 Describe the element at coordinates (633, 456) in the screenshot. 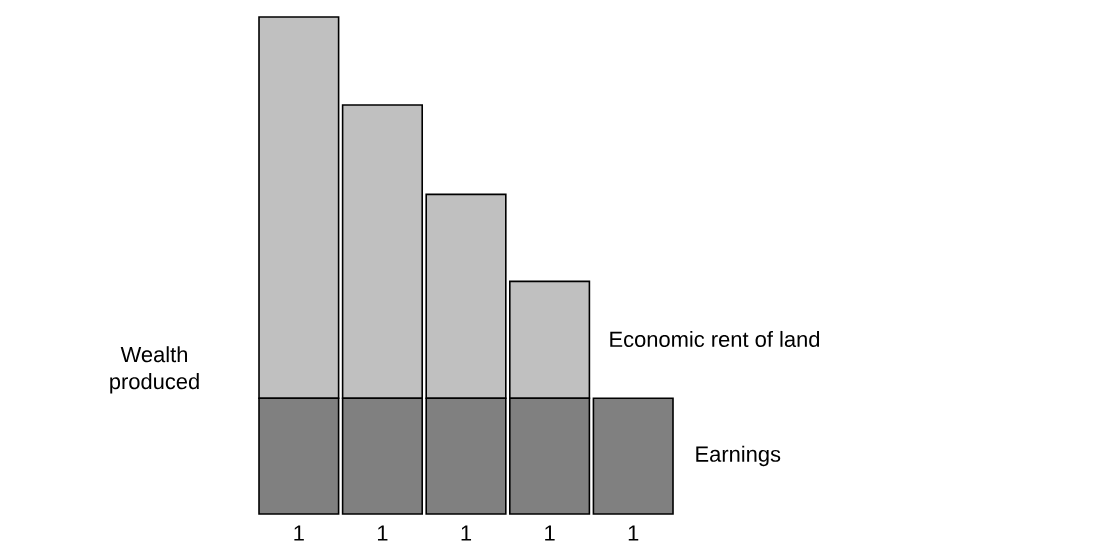

I see `bar` at that location.